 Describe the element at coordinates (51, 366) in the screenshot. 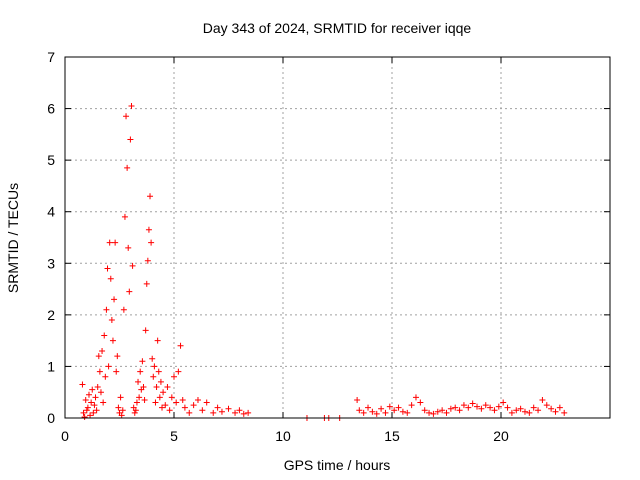

I see `y-tick-label: 1` at that location.